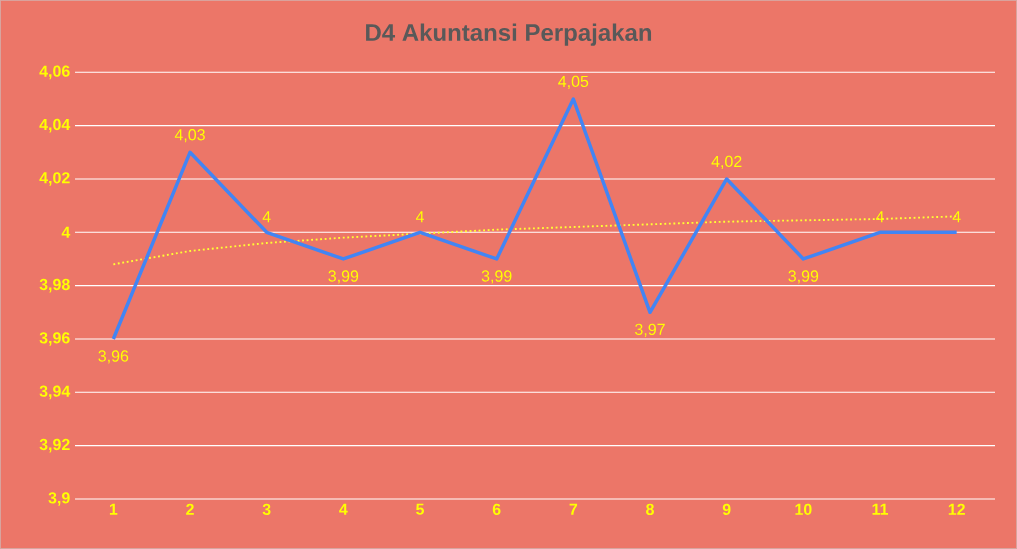 The image size is (1017, 549). What do you see at coordinates (726, 509) in the screenshot?
I see `x-tick-label: 9` at bounding box center [726, 509].